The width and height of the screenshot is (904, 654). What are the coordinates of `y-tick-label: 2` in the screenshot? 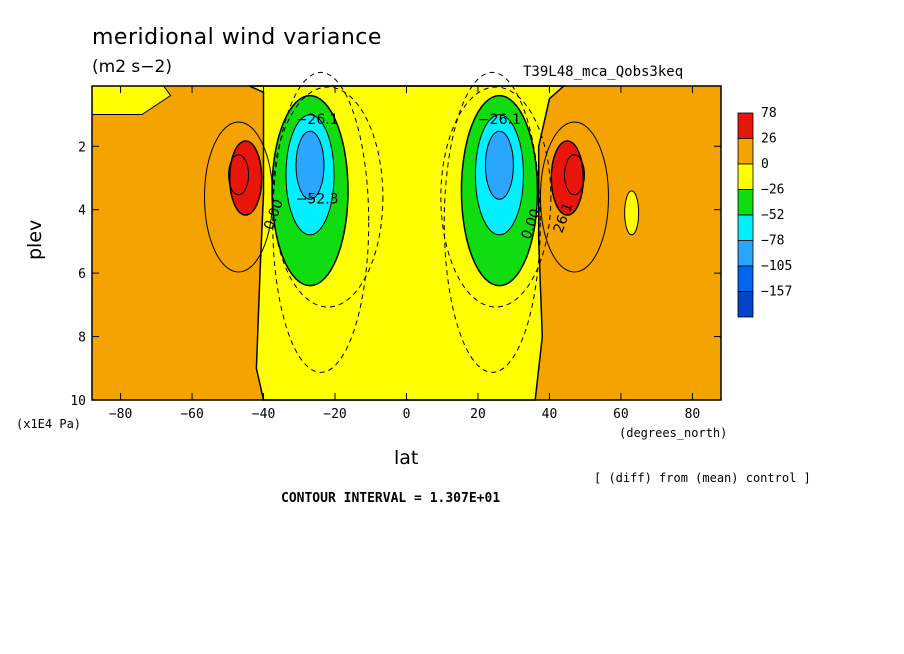 It's located at (82, 147).